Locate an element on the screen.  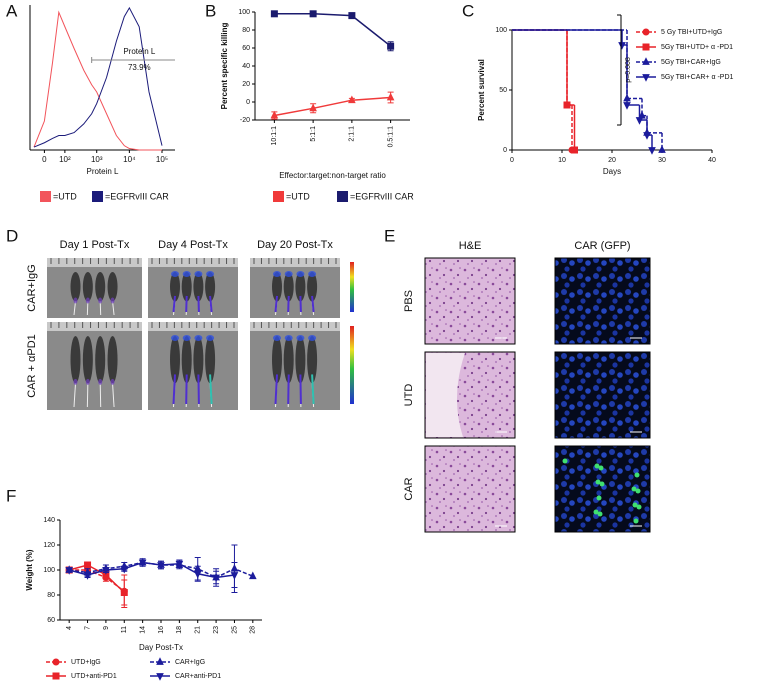
x-tick-label: 5:1:1 is located at coordinates (313, 134).